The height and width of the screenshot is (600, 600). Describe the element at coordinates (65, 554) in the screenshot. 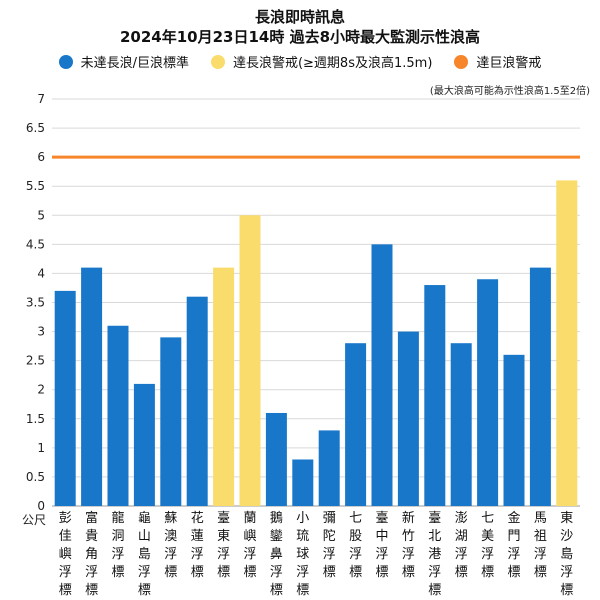

I see `x-tick-label: 彭佳嶼浮標` at that location.